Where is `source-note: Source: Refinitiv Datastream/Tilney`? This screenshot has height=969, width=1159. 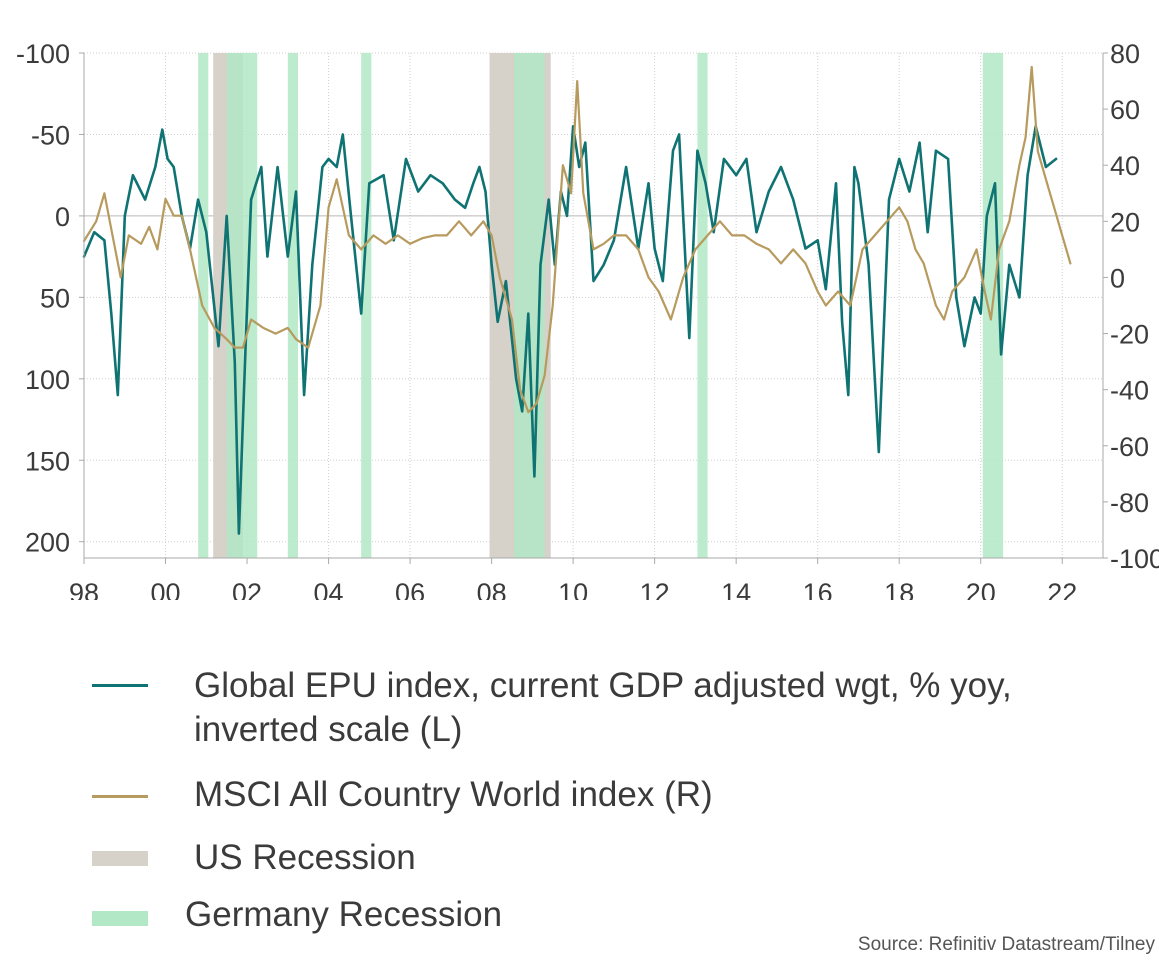 source-note: Source: Refinitiv Datastream/Tilney is located at coordinates (1006, 944).